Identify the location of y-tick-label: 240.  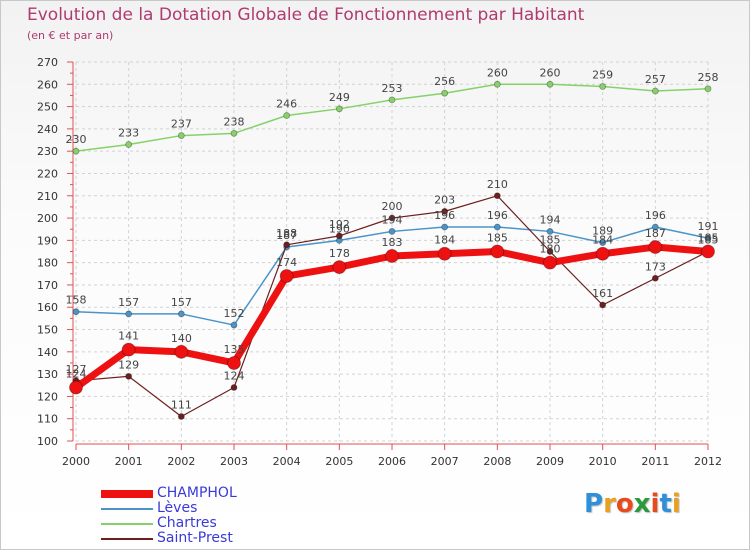
(47, 129).